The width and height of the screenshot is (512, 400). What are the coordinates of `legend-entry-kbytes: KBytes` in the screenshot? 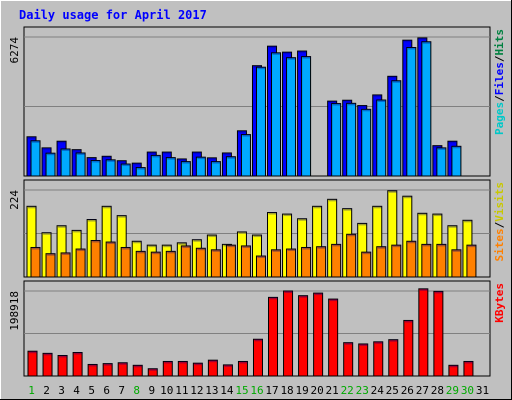 It's located at (499, 303).